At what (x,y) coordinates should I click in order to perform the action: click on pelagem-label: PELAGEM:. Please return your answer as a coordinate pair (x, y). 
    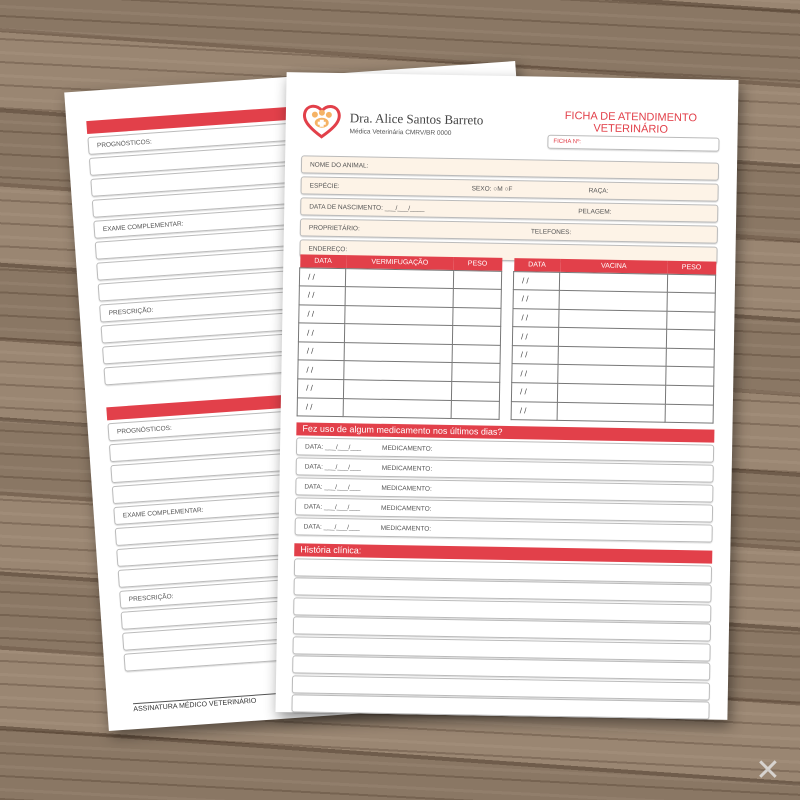
    Looking at the image, I should click on (595, 212).